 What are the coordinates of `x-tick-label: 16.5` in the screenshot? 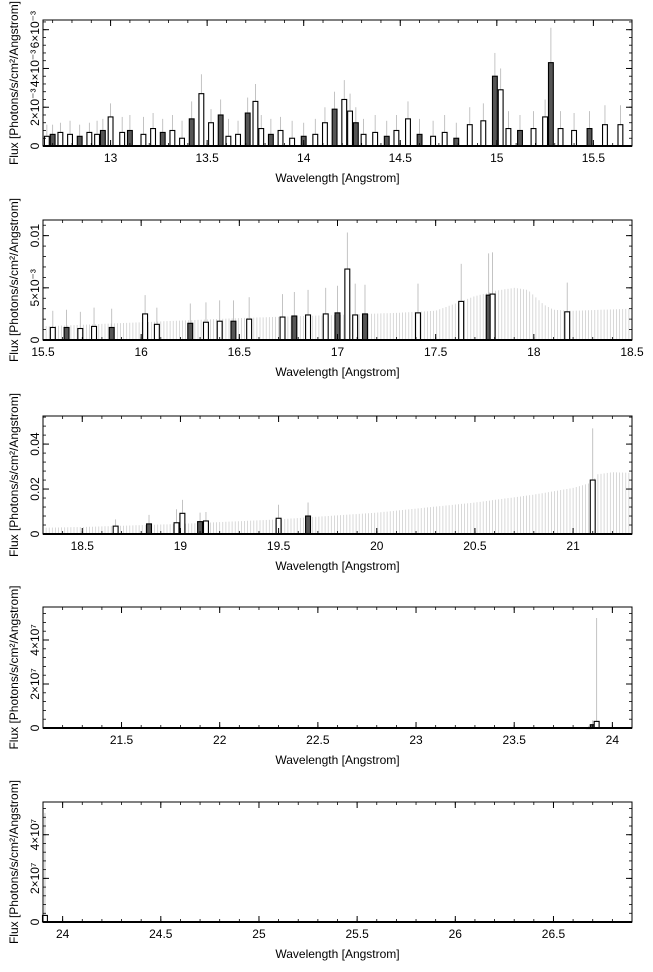 It's located at (240, 352).